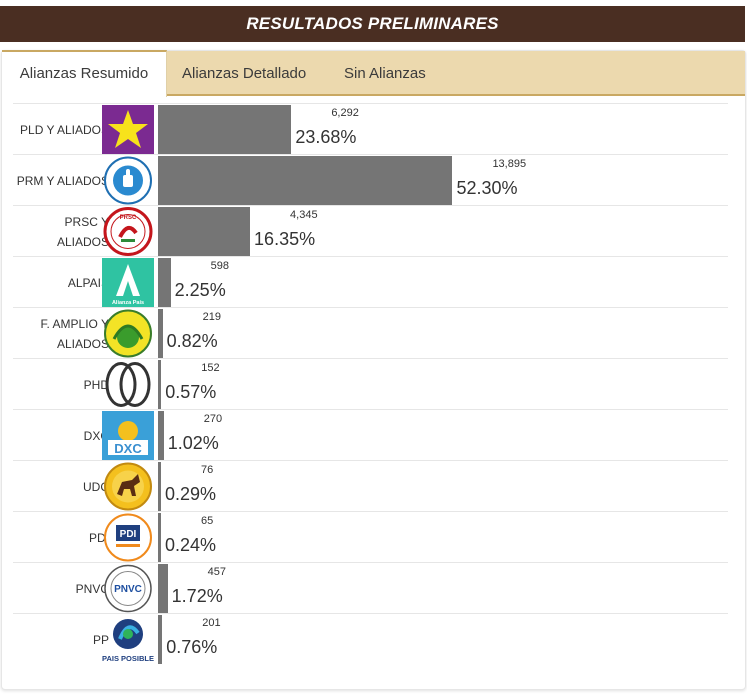 This screenshot has height=694, width=747. What do you see at coordinates (244, 73) in the screenshot?
I see `tab-alianzas-detallado: Alianzas Detallado` at bounding box center [244, 73].